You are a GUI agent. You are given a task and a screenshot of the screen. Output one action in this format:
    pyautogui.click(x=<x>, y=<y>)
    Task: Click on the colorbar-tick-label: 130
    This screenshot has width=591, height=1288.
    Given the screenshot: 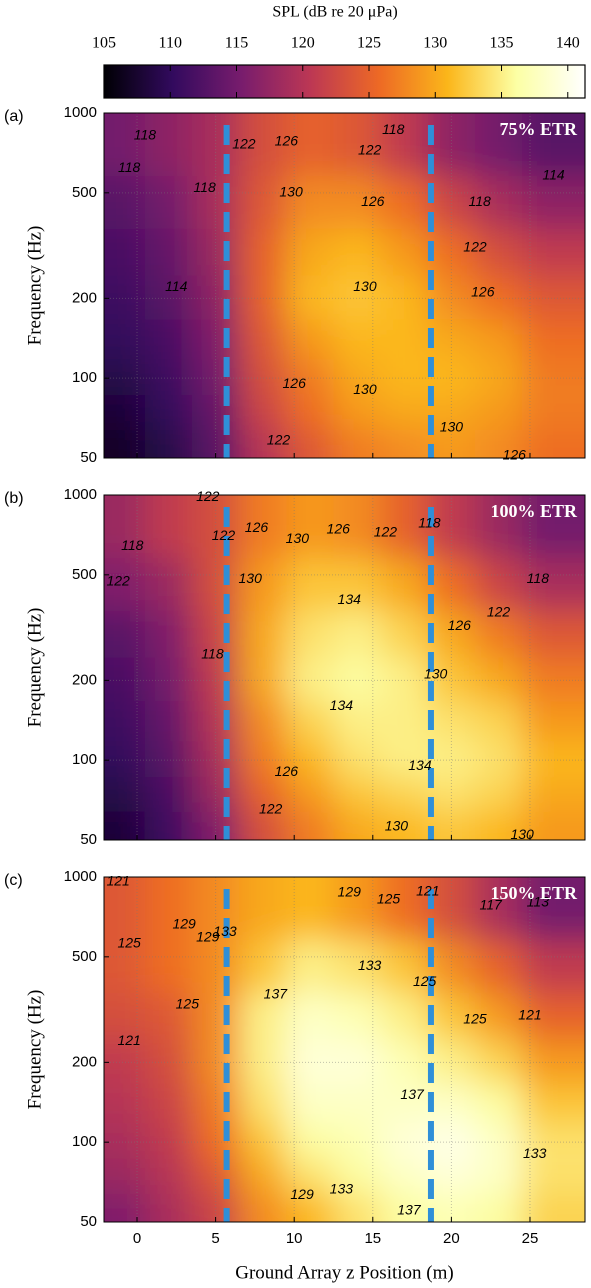 What is the action you would take?
    pyautogui.click(x=435, y=43)
    